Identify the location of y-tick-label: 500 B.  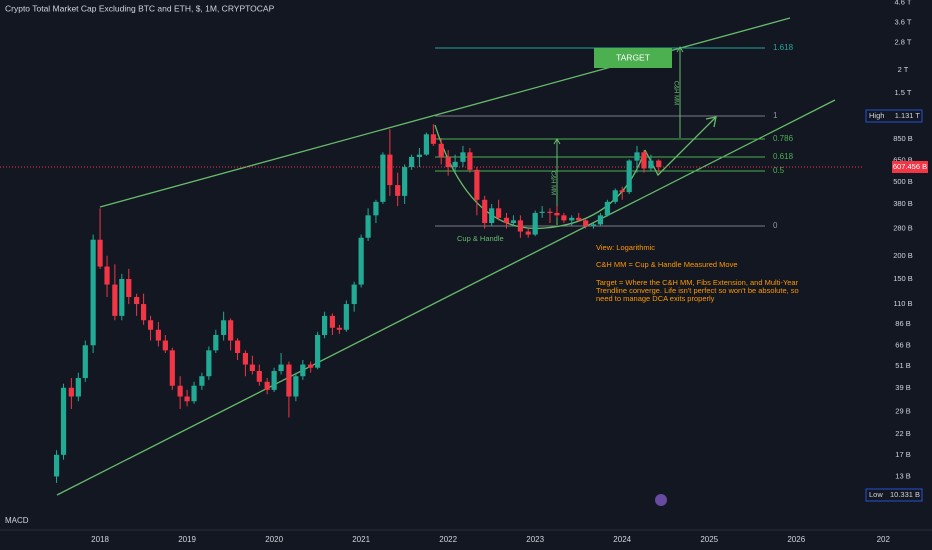
(903, 181).